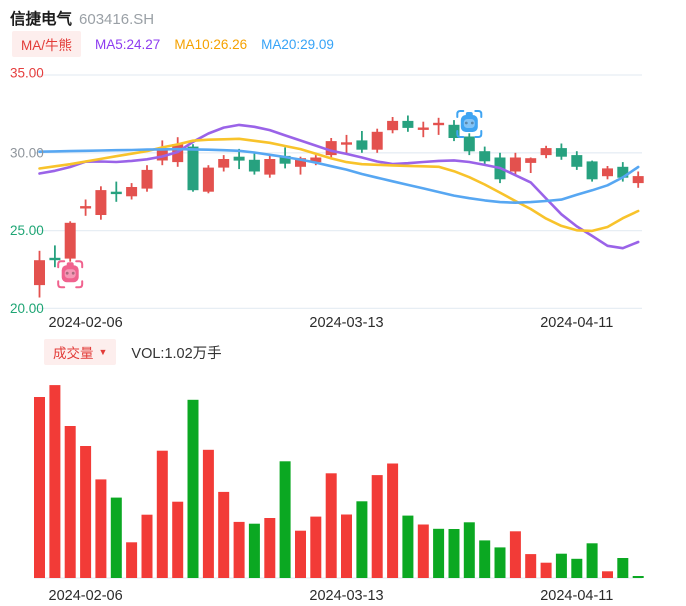 This screenshot has width=686, height=606. I want to click on ma20-line, so click(339, 175).